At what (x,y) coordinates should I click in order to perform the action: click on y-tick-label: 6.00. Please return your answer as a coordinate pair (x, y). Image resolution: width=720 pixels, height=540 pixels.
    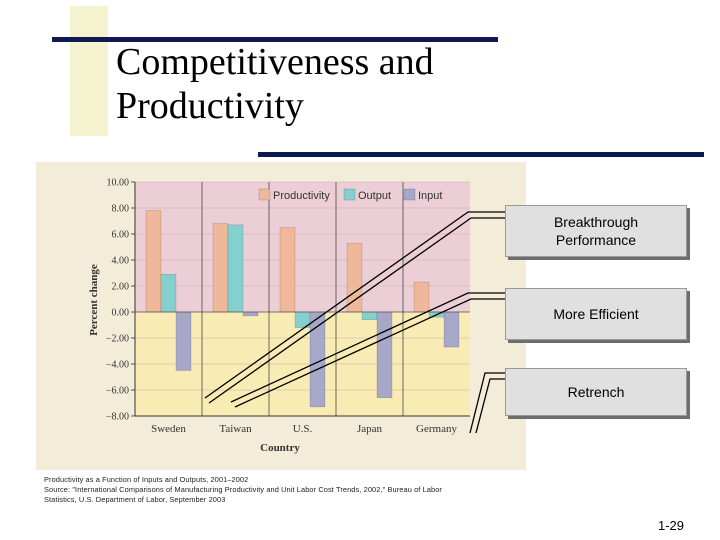
    Looking at the image, I should click on (121, 235).